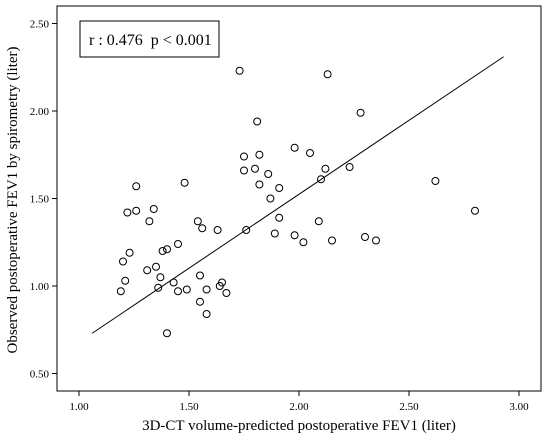 This screenshot has width=550, height=440. What do you see at coordinates (79, 407) in the screenshot?
I see `x-tick-label: 1.00` at bounding box center [79, 407].